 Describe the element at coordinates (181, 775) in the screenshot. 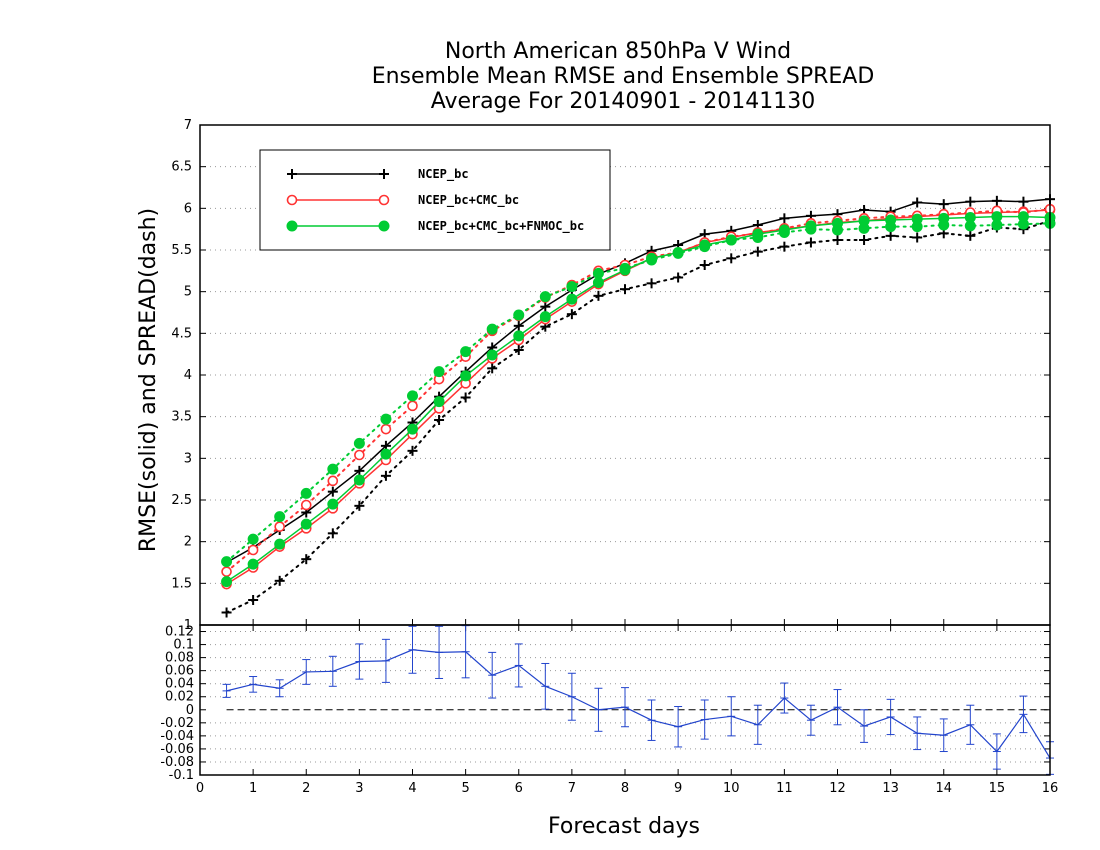

I see `y-tick-label: -0.1` at that location.